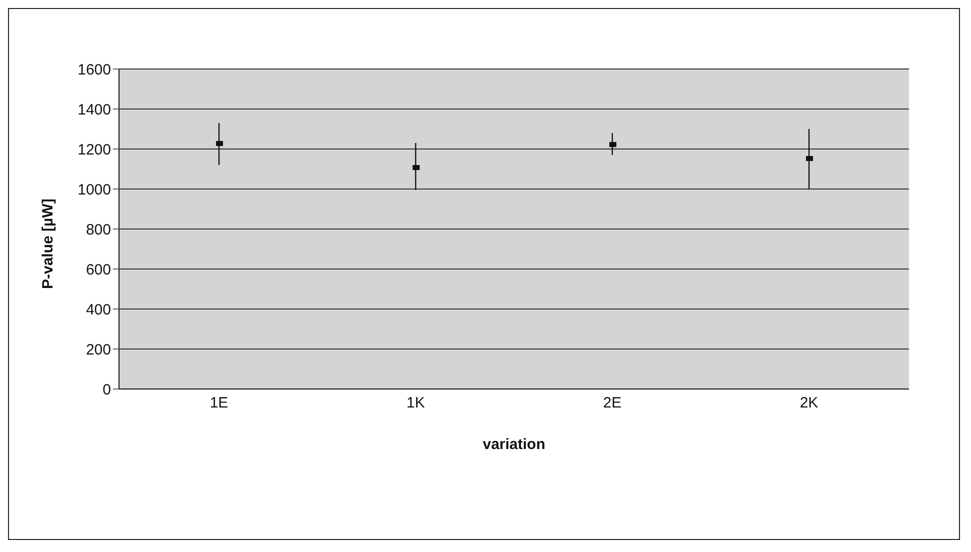 This screenshot has height=552, width=971. What do you see at coordinates (219, 403) in the screenshot?
I see `x-tick-label: 1E` at bounding box center [219, 403].